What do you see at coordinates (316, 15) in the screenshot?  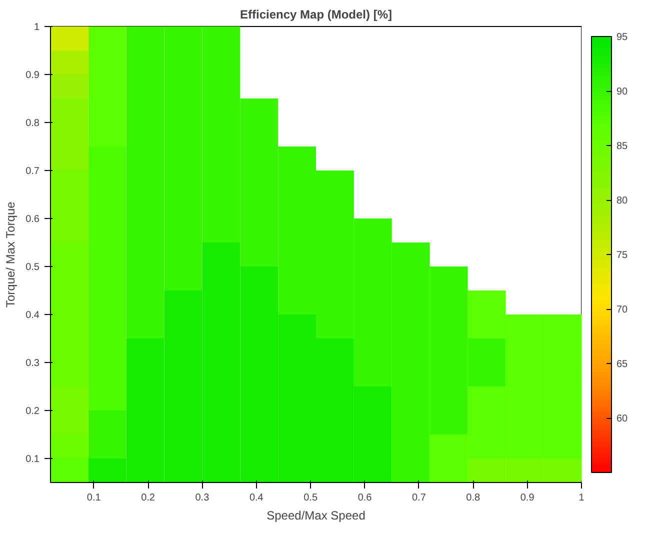 I see `chart-title: Efficiency Map (Model) [%]` at bounding box center [316, 15].